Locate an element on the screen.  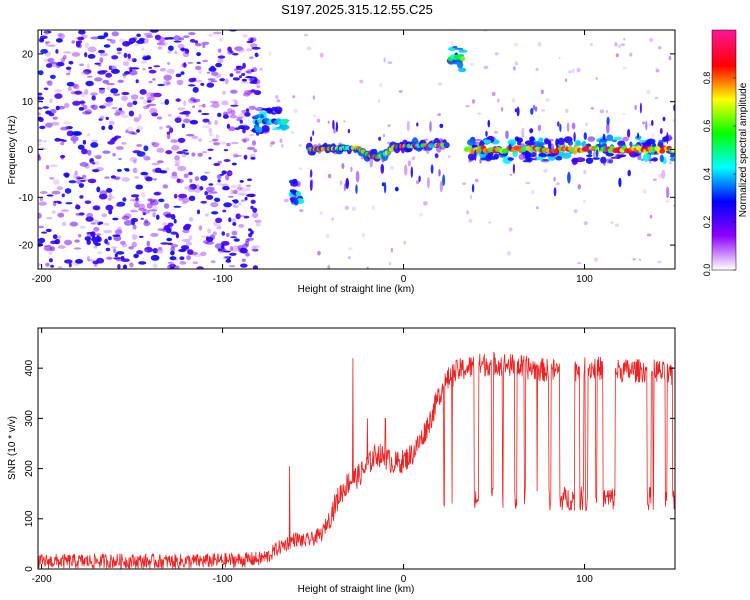
colorbar-frame is located at coordinates (724, 150).